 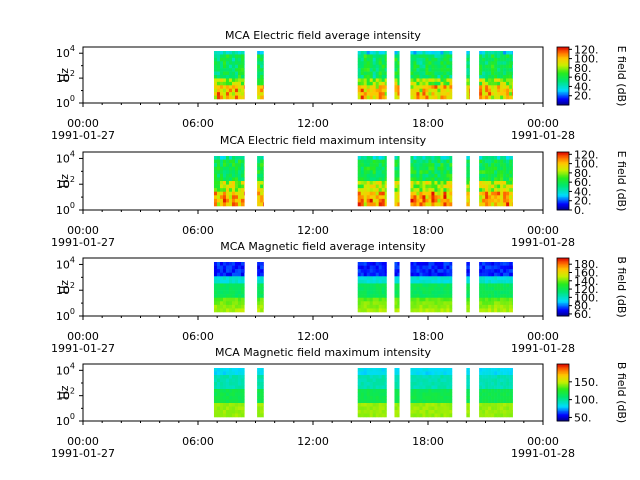 What do you see at coordinates (586, 273) in the screenshot?
I see `colorbar-tick-label: 160.` at bounding box center [586, 273].